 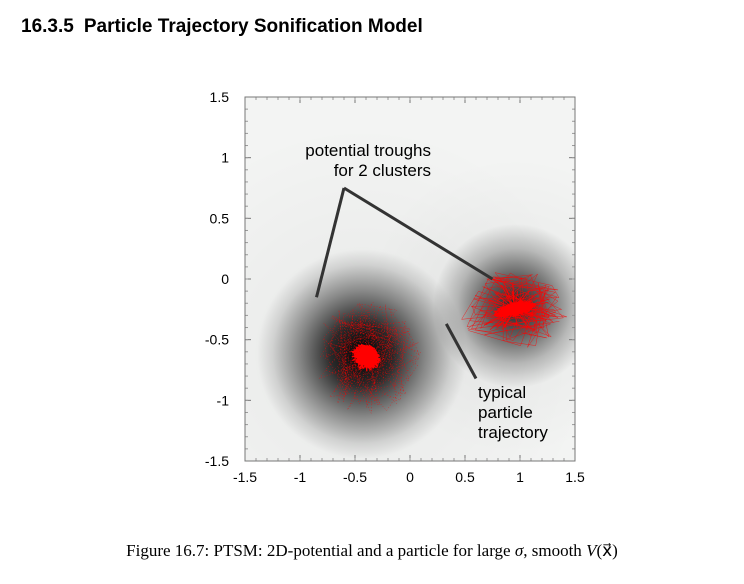 What do you see at coordinates (552, 550) in the screenshot?
I see `caption-text-2: , smooth` at bounding box center [552, 550].